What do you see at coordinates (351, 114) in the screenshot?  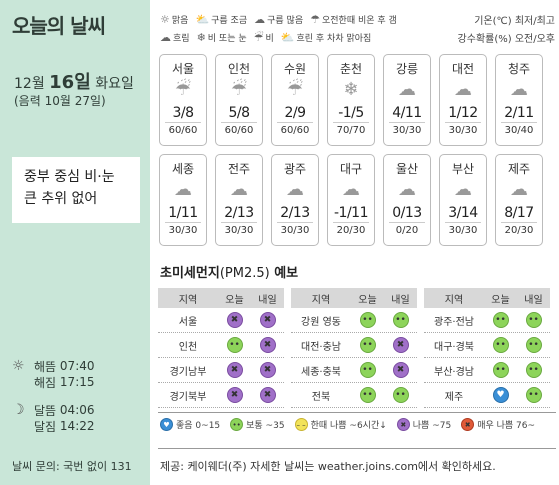 I see `temperature: -1/5` at bounding box center [351, 114].